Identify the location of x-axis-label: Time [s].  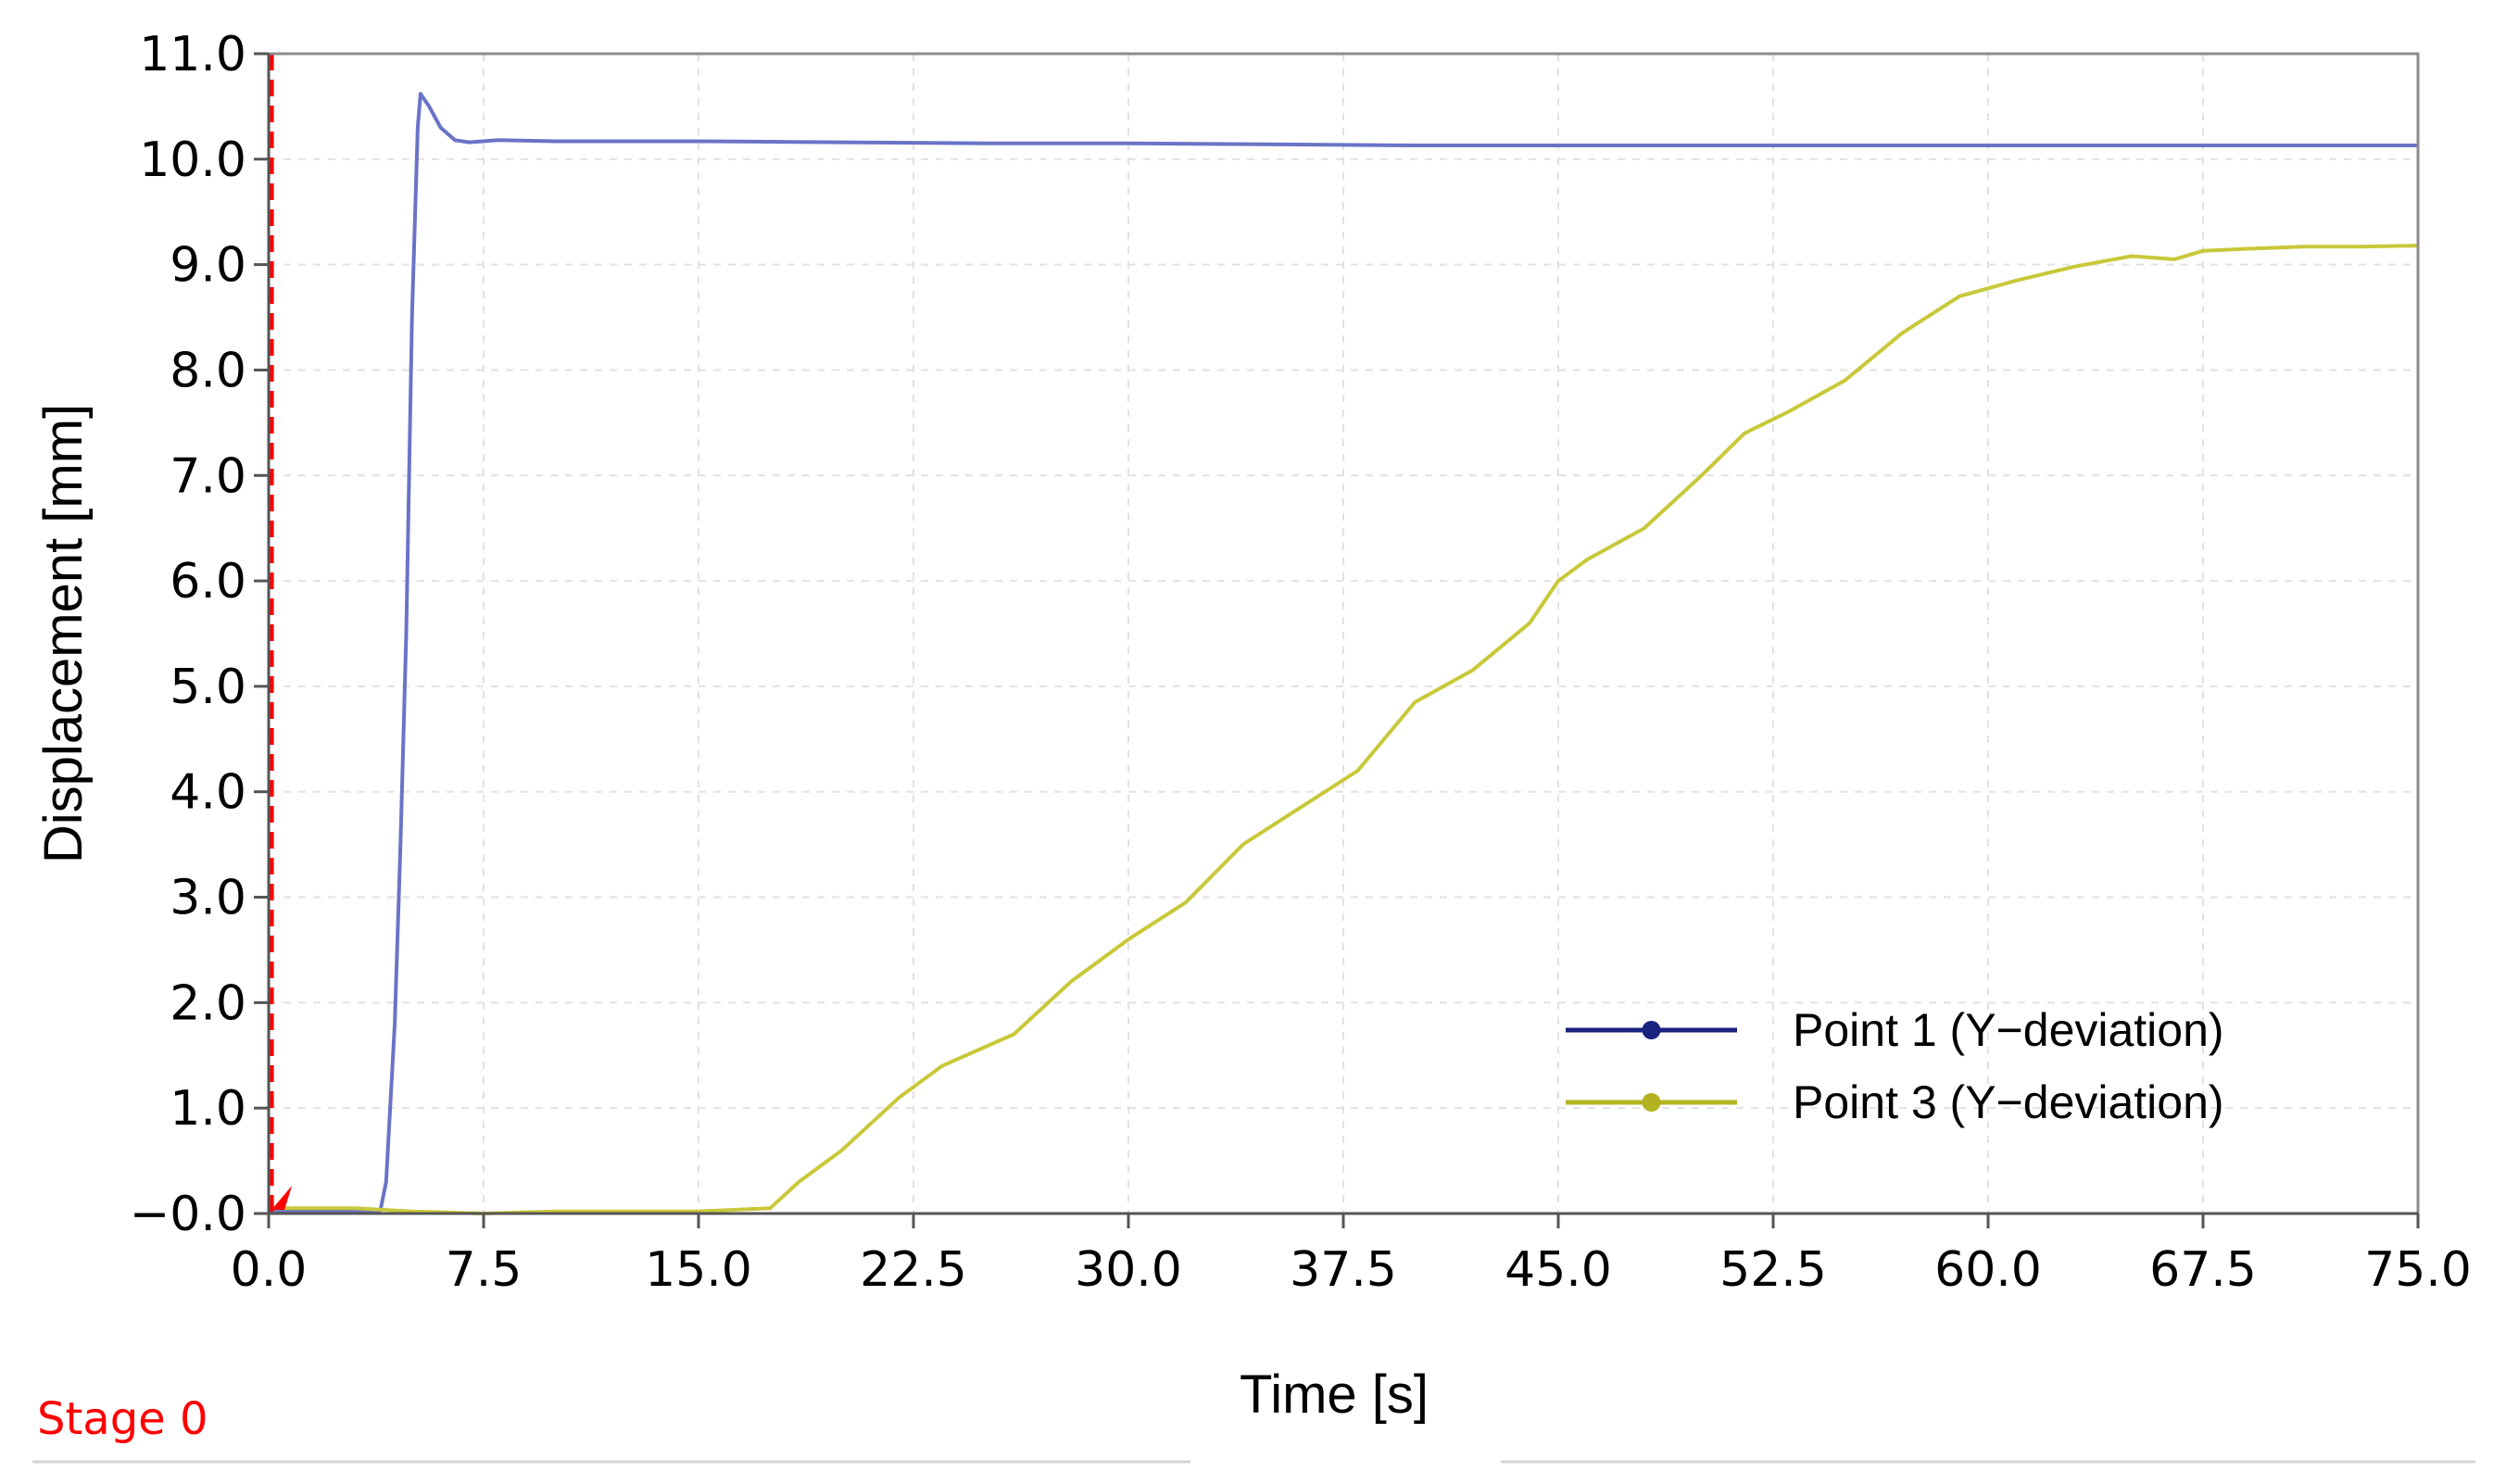
(1335, 1395).